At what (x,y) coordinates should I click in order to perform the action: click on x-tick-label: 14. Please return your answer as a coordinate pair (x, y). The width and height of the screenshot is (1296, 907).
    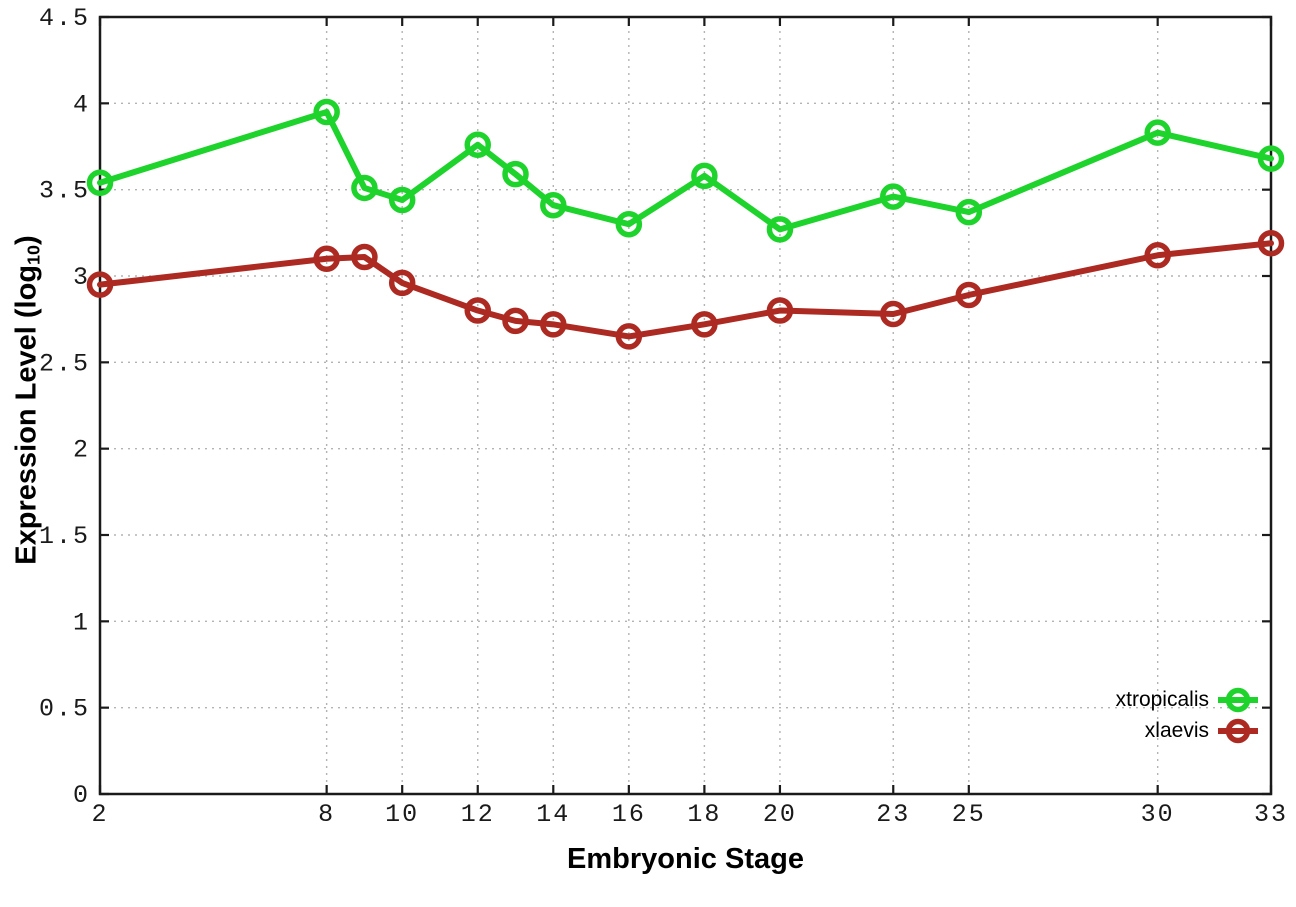
    Looking at the image, I should click on (553, 814).